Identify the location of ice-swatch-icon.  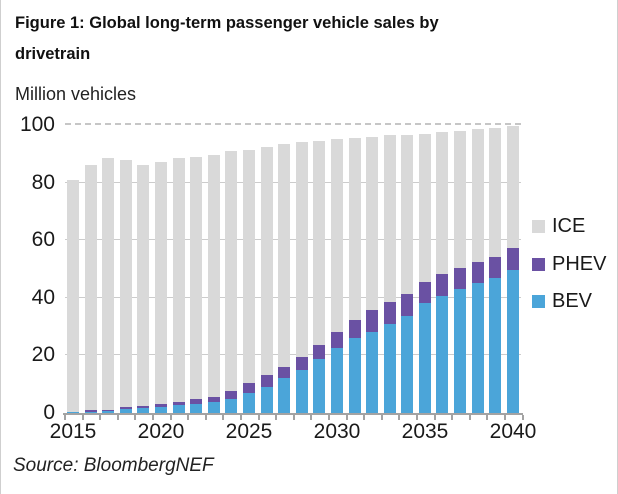
(538, 226).